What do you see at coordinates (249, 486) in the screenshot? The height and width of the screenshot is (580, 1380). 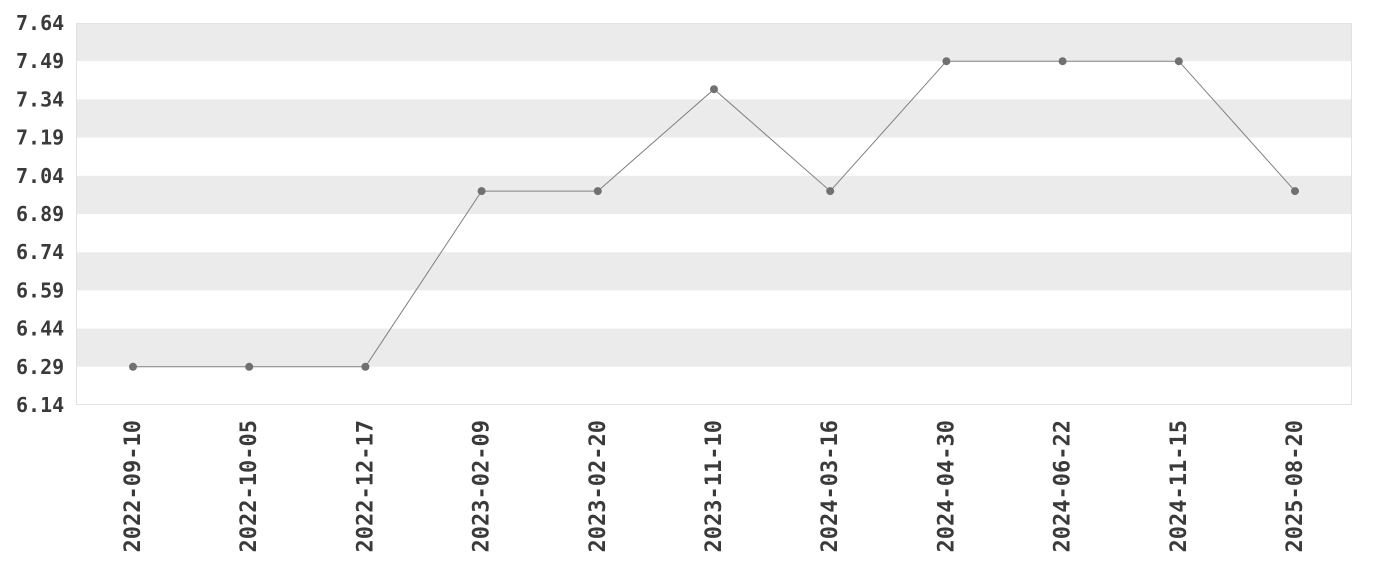 I see `x-tick-label: 2022-10-05` at bounding box center [249, 486].